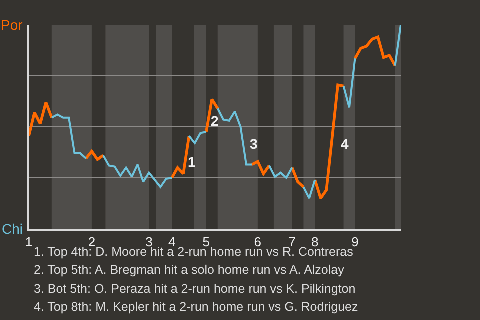  What do you see at coordinates (206, 242) in the screenshot?
I see `x-tick-label: 5` at bounding box center [206, 242].